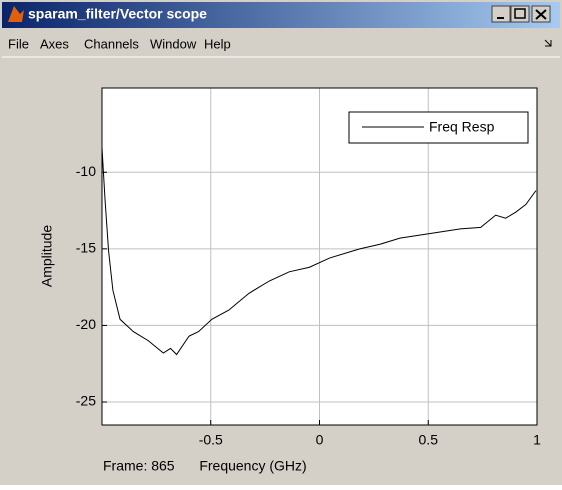 The image size is (562, 490). Describe the element at coordinates (501, 14) in the screenshot. I see `minimize-button` at that location.